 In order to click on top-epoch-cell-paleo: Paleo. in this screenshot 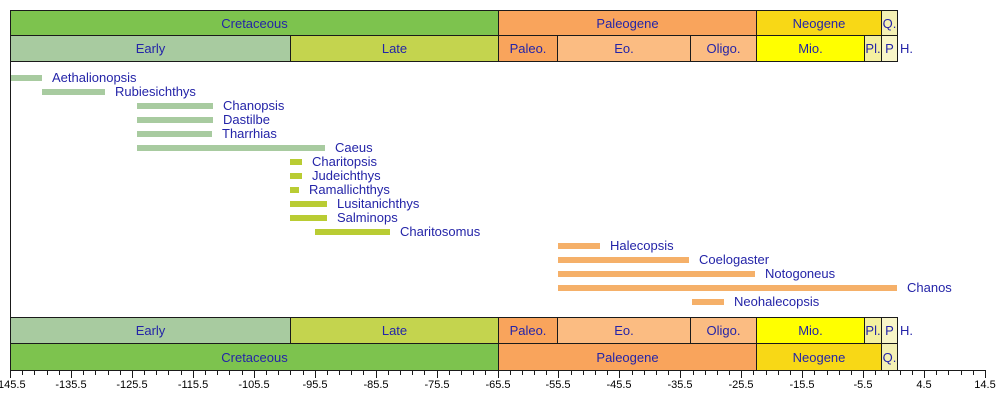, I will do `click(528, 48)`.